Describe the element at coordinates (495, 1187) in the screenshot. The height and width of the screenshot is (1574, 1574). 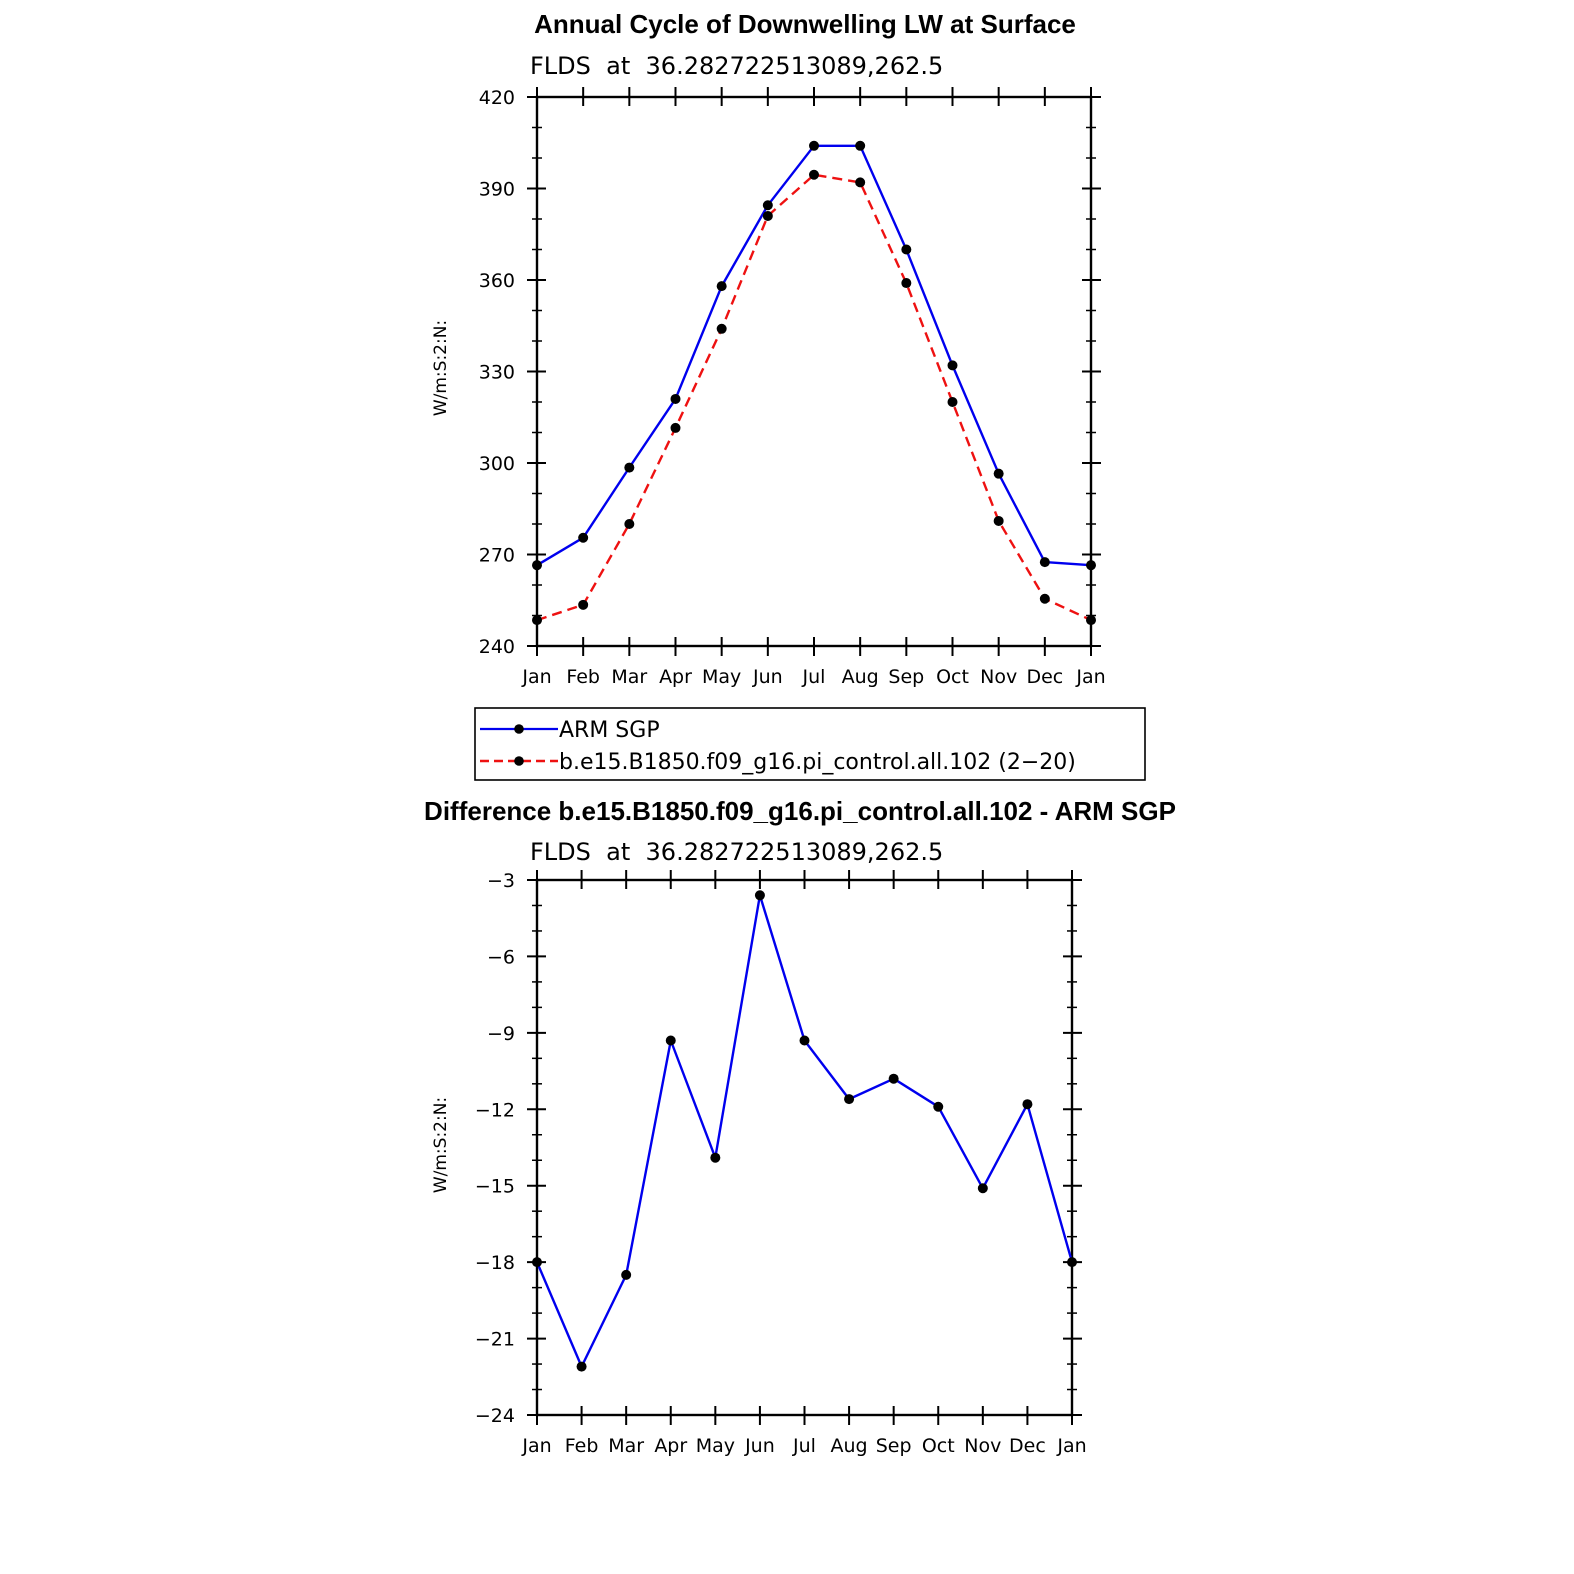
I see `y-tick-label: −15` at that location.